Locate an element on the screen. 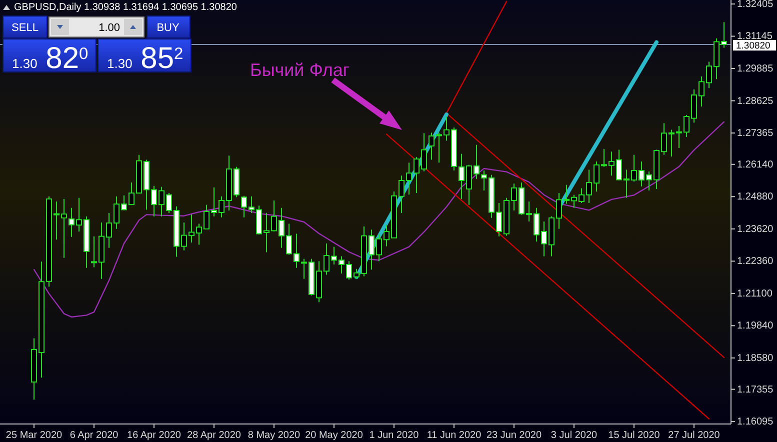  y-tick-label: 1.24880 is located at coordinates (755, 197).